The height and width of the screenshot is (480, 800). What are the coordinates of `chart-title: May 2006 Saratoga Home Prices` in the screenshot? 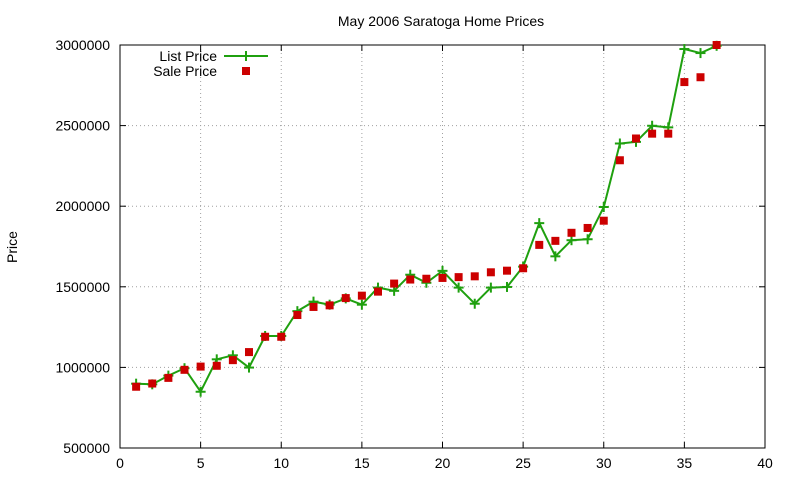 It's located at (441, 21).